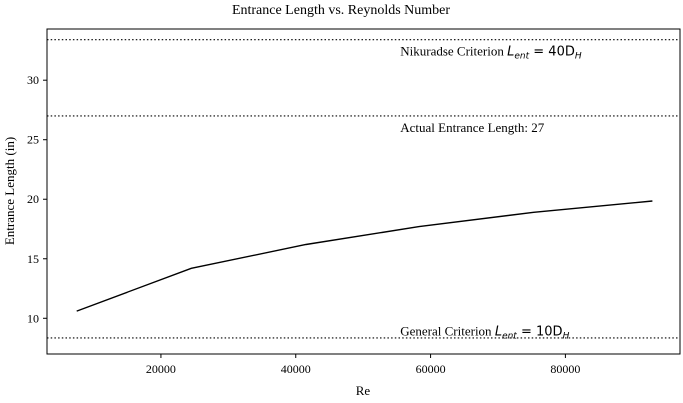 This screenshot has height=403, width=683. What do you see at coordinates (33, 318) in the screenshot?
I see `y-tick-label: 10` at bounding box center [33, 318].